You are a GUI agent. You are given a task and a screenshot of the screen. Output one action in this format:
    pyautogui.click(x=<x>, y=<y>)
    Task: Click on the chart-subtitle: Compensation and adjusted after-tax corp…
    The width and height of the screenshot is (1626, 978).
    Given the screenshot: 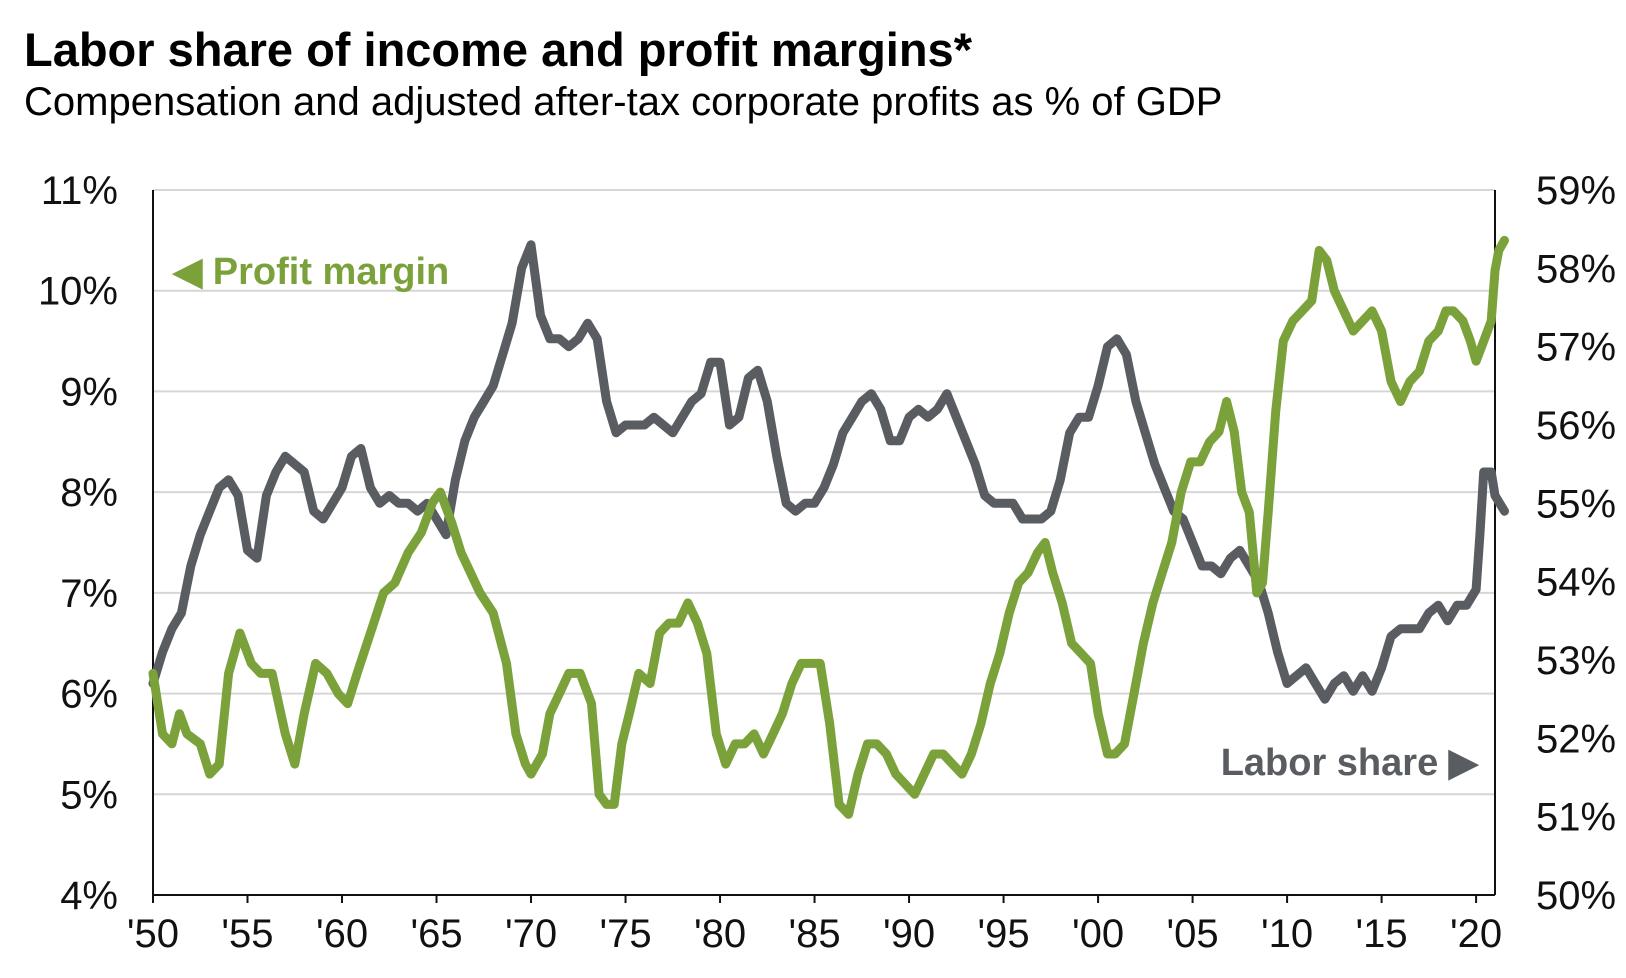 What is the action you would take?
    pyautogui.click(x=623, y=102)
    